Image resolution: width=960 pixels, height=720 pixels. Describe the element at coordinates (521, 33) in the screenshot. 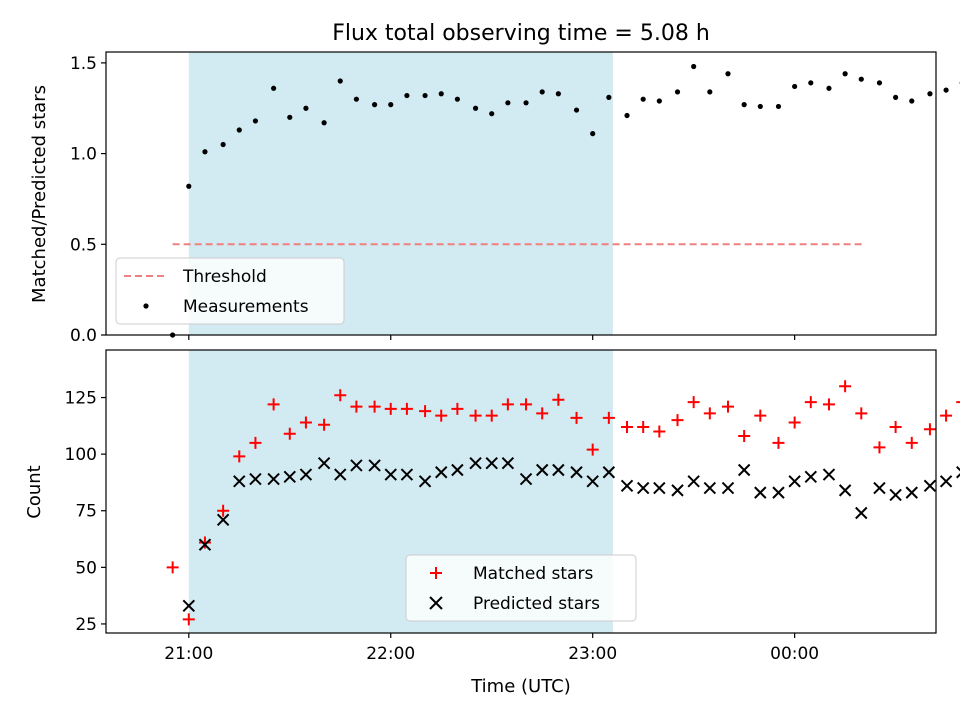

I see `figure-title: Flux total observing time = 5.08 h` at that location.